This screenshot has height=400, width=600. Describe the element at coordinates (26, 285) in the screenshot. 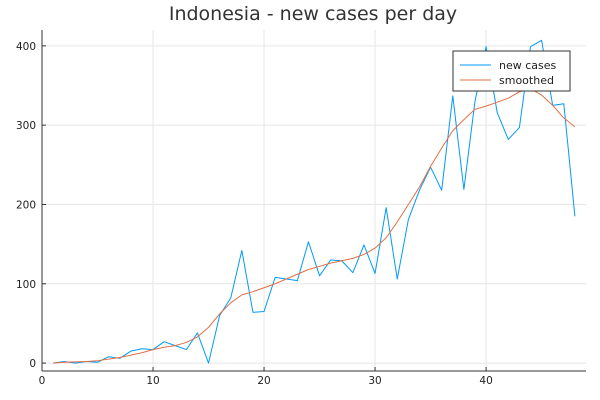

I see `y-tick-label: 100` at that location.